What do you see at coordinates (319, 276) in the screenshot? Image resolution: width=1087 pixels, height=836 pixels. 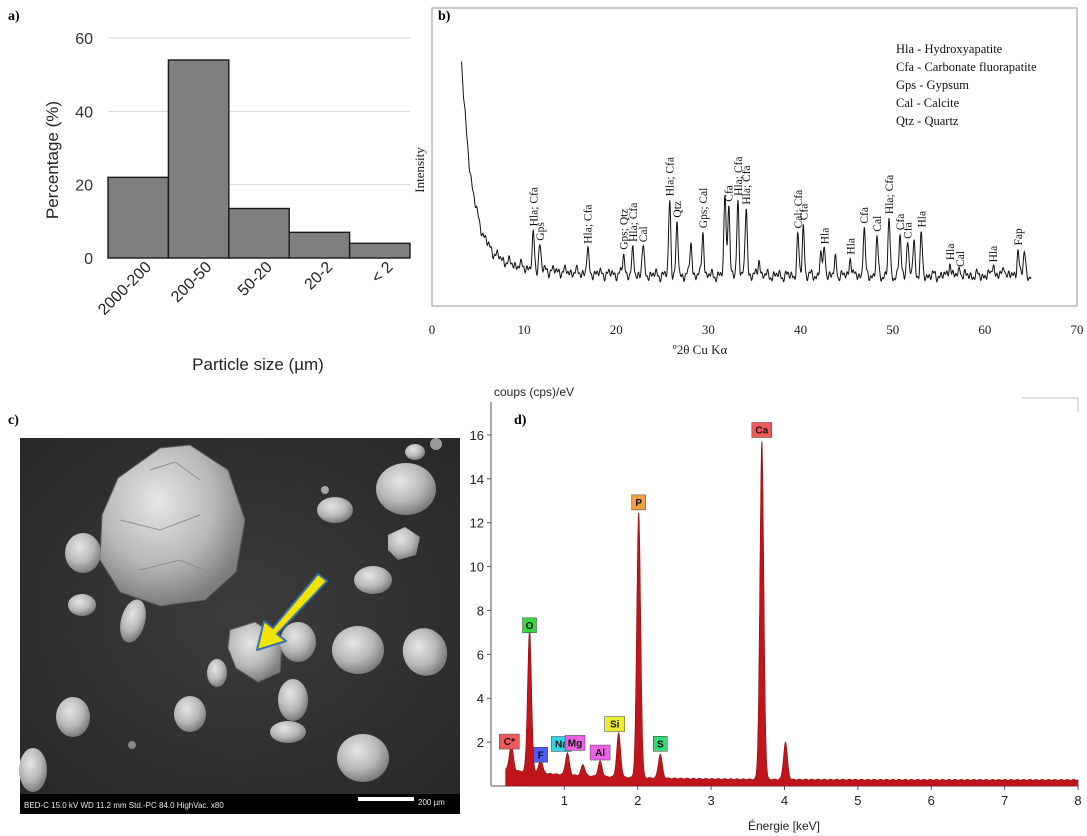 I see `histogram-x-tick-label: 20-2` at bounding box center [319, 276].